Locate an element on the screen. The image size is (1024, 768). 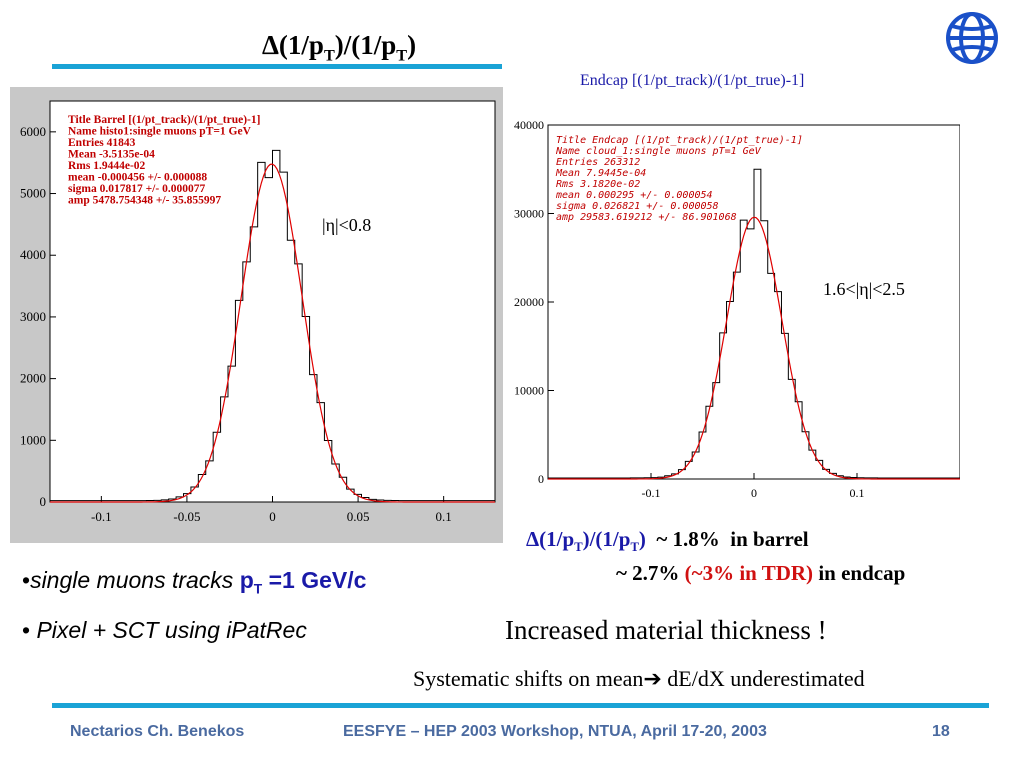
y-tick-label: 20000 is located at coordinates (529, 302).